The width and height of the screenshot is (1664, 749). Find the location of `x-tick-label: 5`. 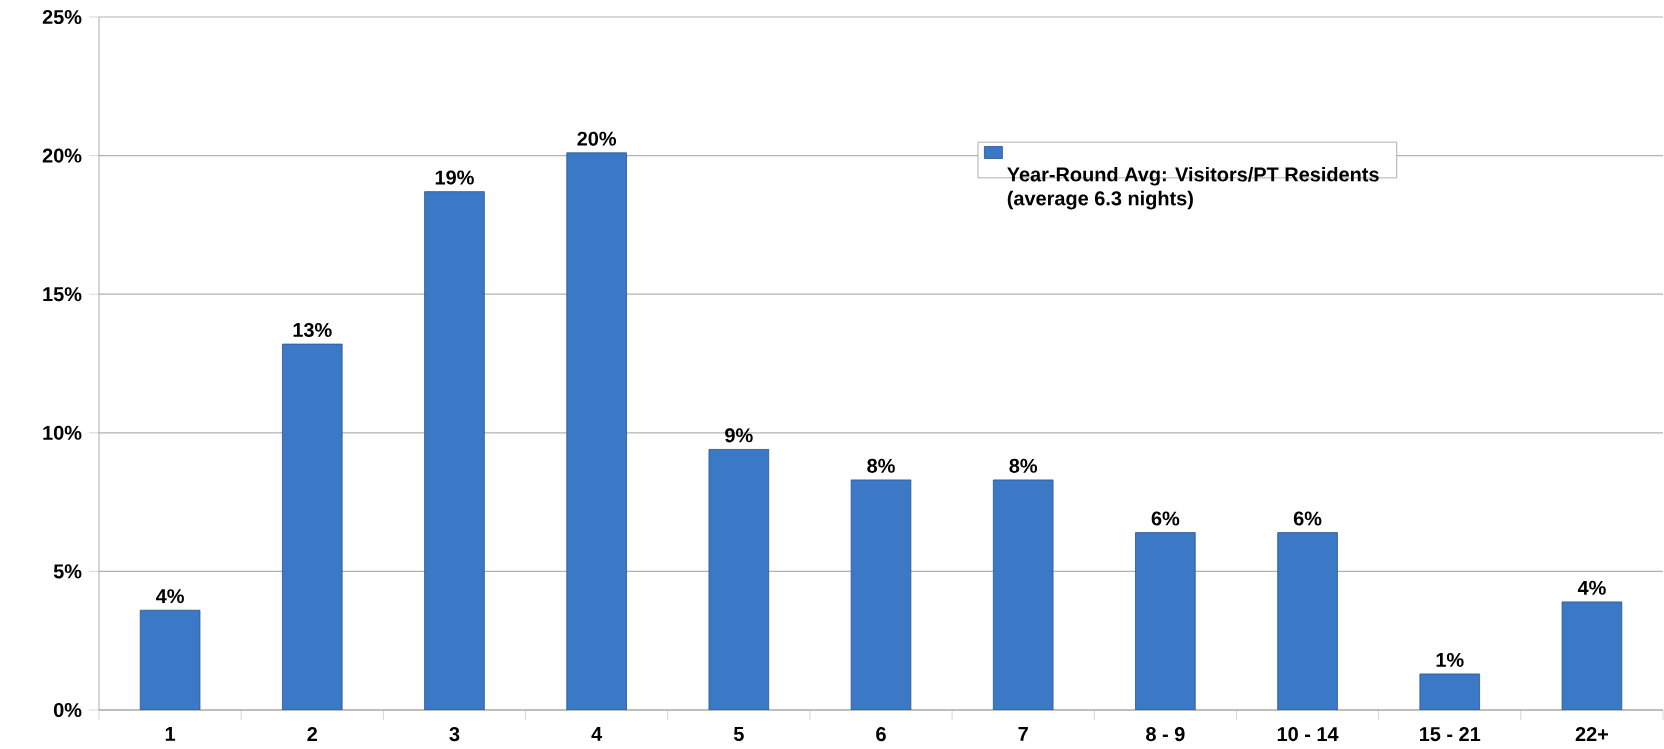

x-tick-label: 5 is located at coordinates (738, 734).